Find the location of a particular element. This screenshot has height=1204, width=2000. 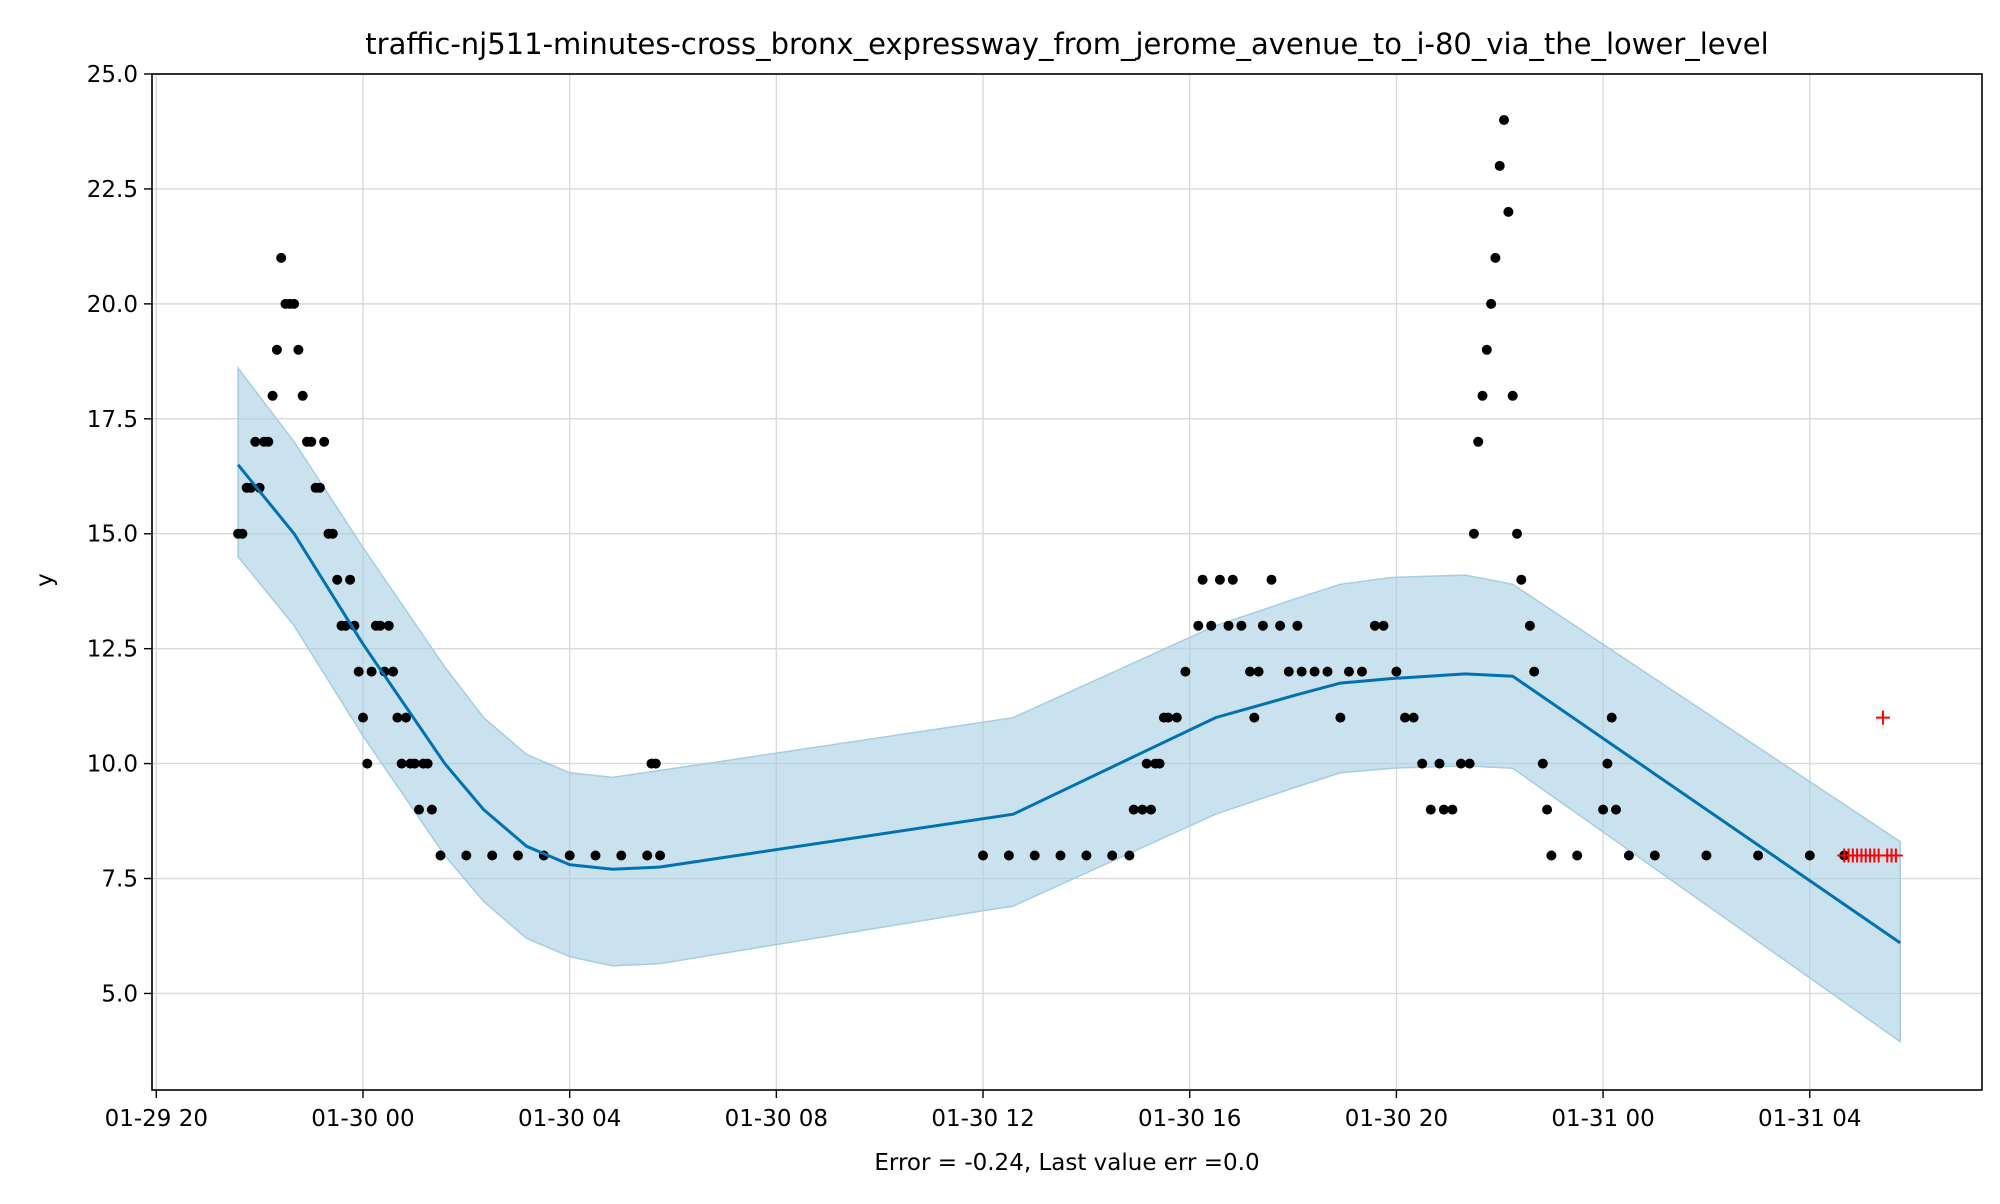

y-tick-label: 15.0 is located at coordinates (112, 535).